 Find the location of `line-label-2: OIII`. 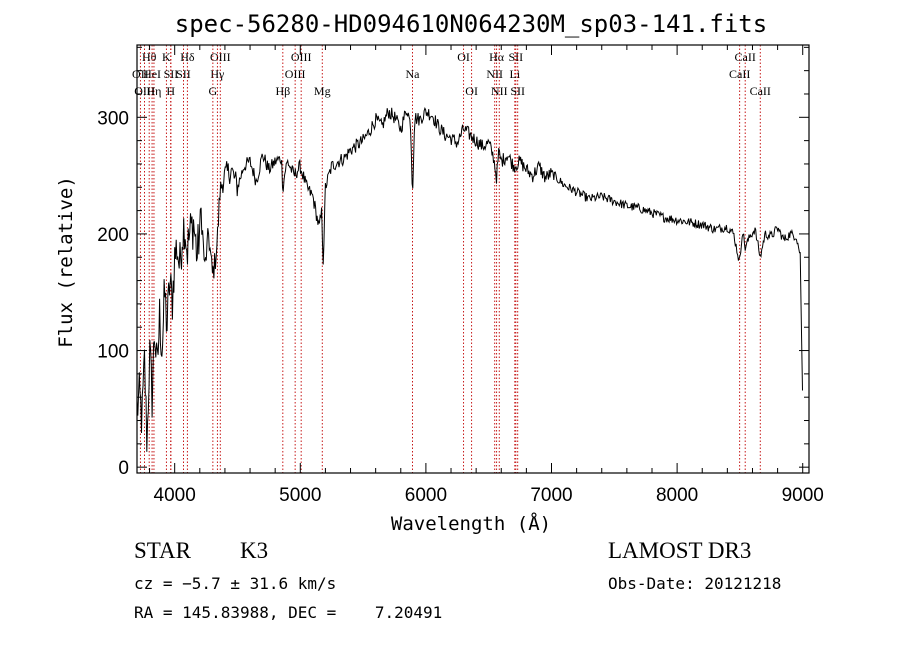

line-label-2: OIII is located at coordinates (144, 91).